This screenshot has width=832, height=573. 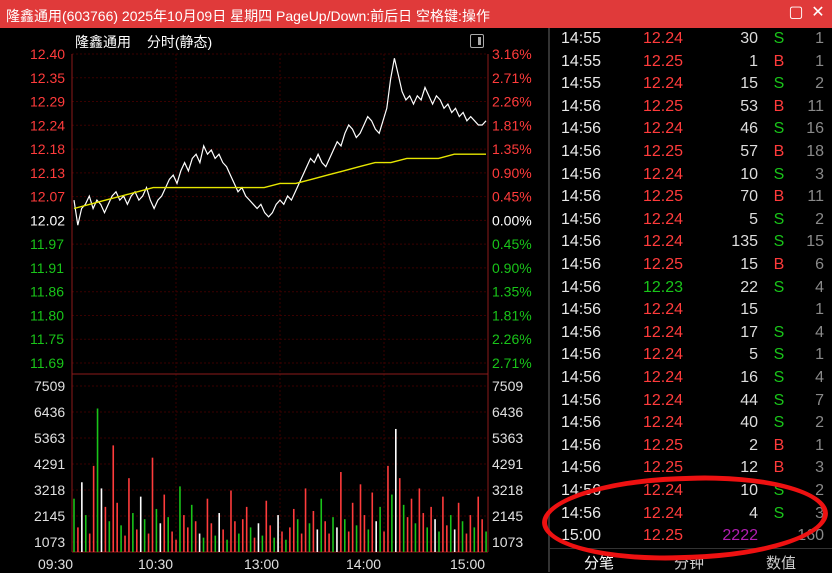 I want to click on tick-volume: 40, so click(x=749, y=423).